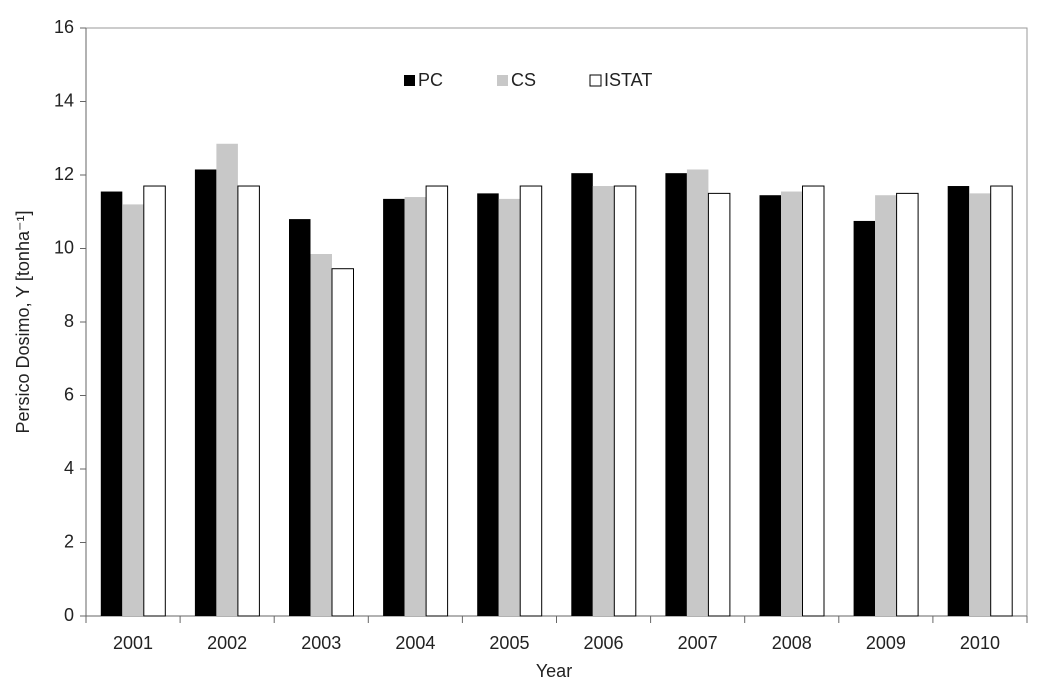 The width and height of the screenshot is (1052, 684). Describe the element at coordinates (509, 643) in the screenshot. I see `x-tick-label: 2005` at that location.